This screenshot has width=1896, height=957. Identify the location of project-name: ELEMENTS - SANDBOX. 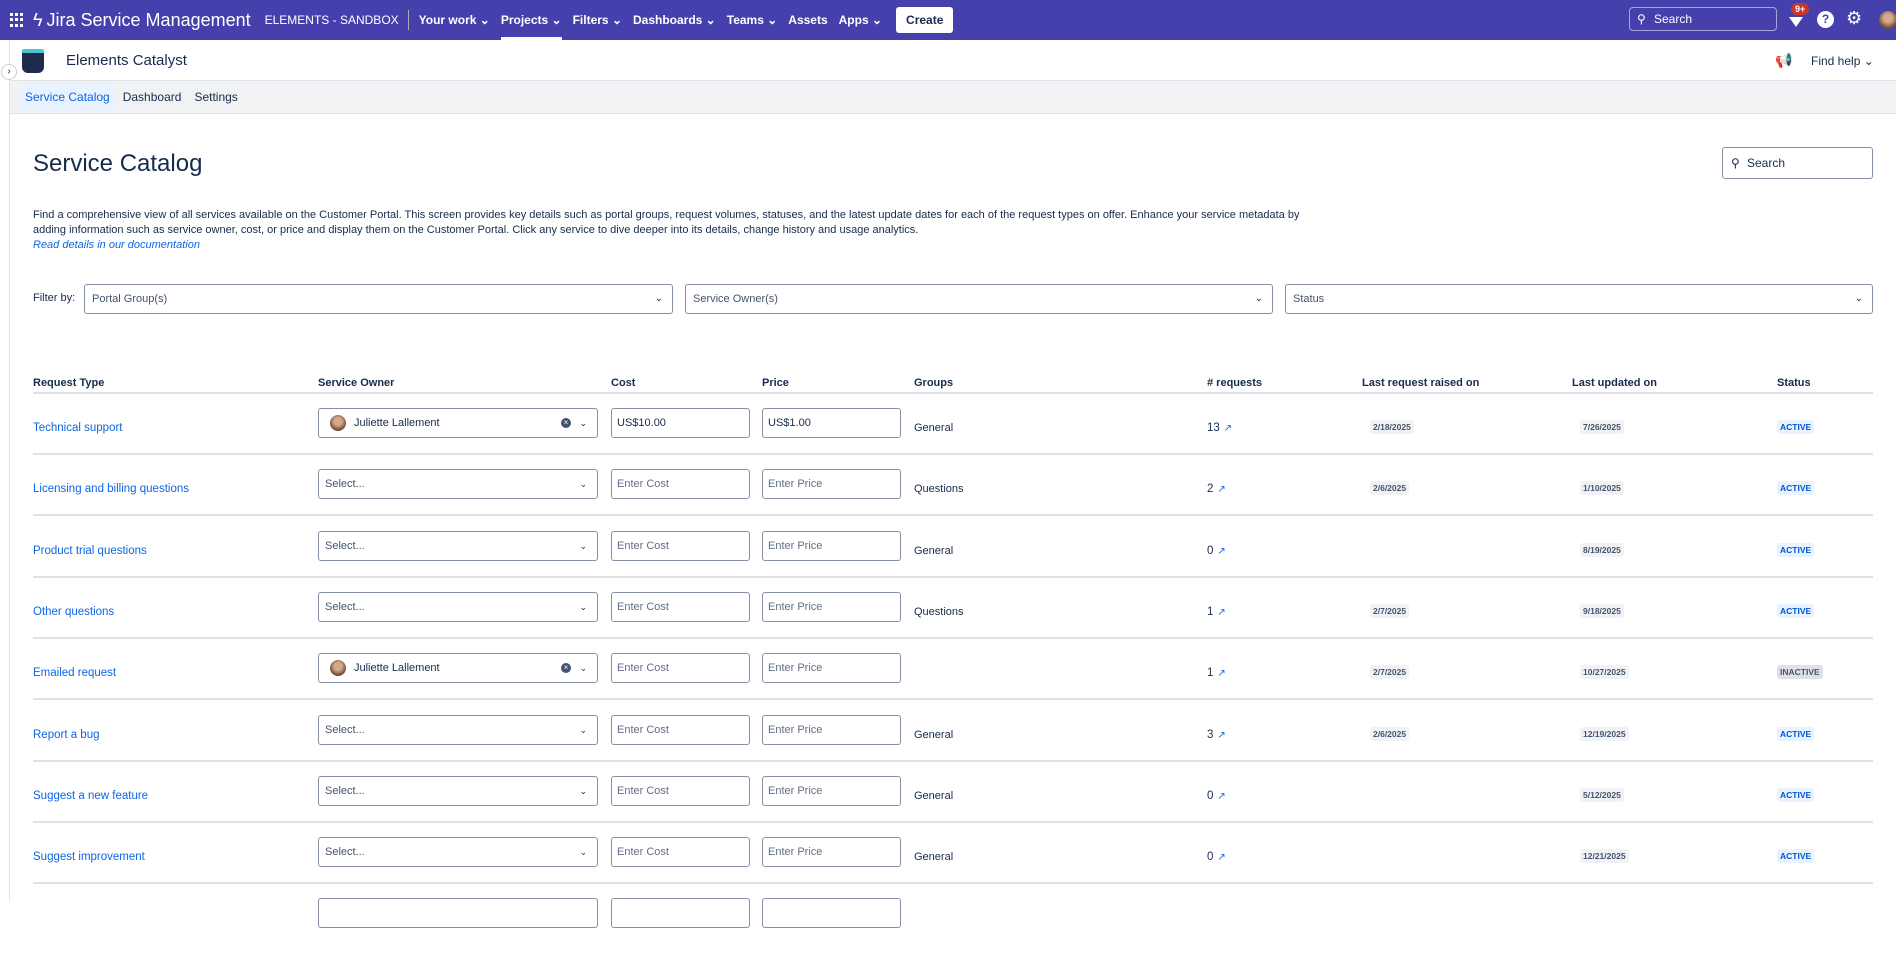
(331, 20).